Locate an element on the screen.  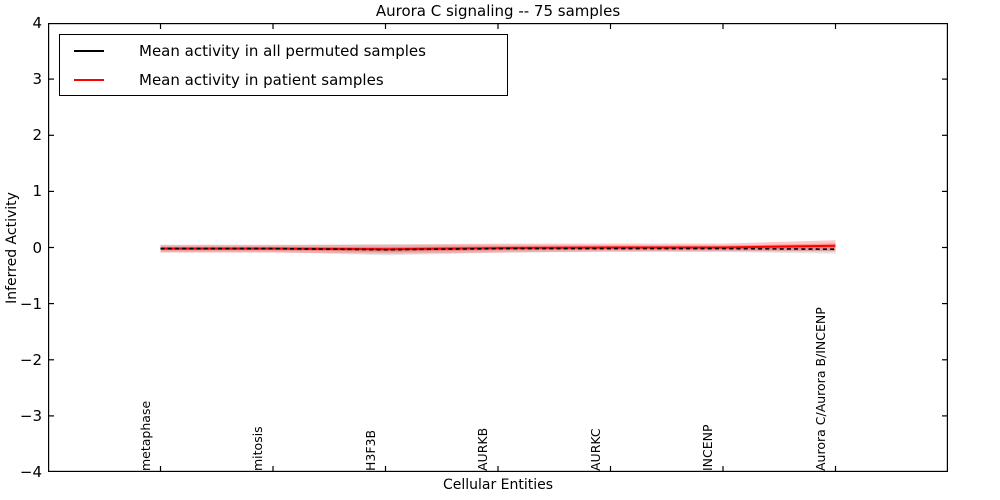
legend-item-patient: Mean activity in patient samples is located at coordinates (283, 80).